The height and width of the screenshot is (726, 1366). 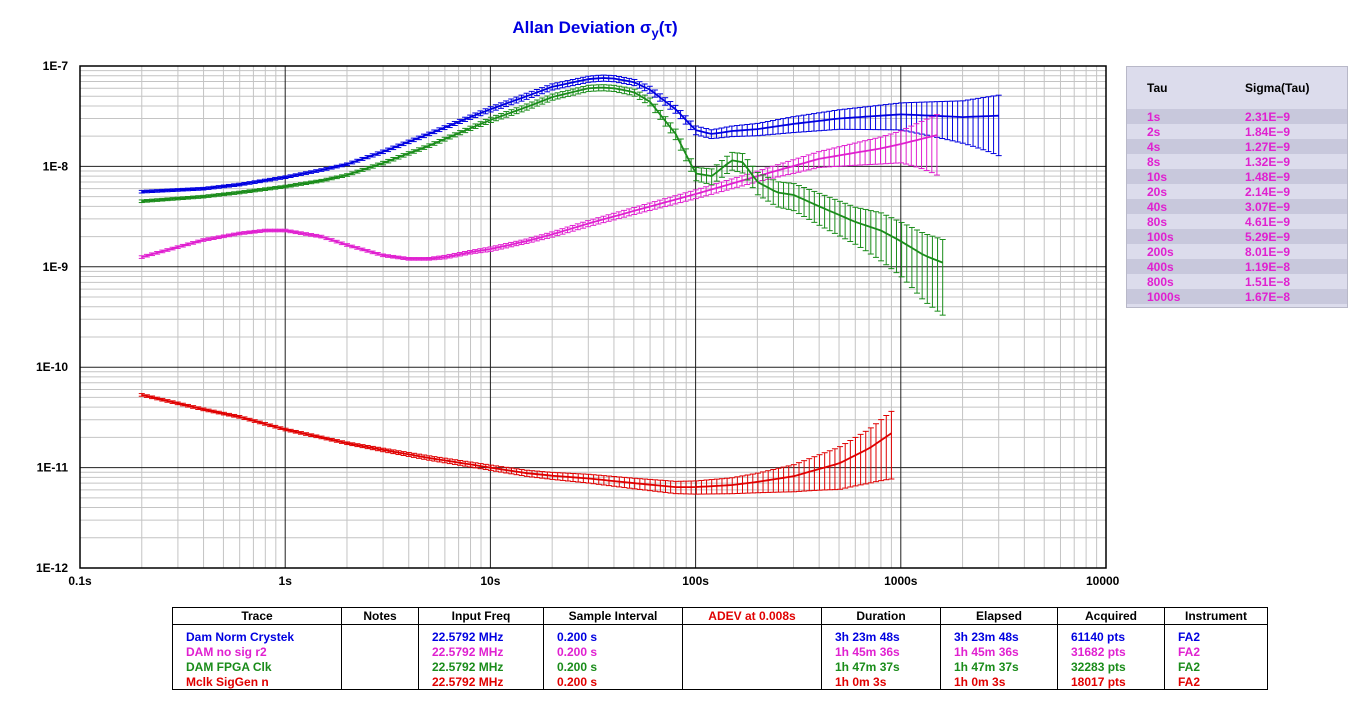 I want to click on tau-value: 40s, so click(x=1157, y=206).